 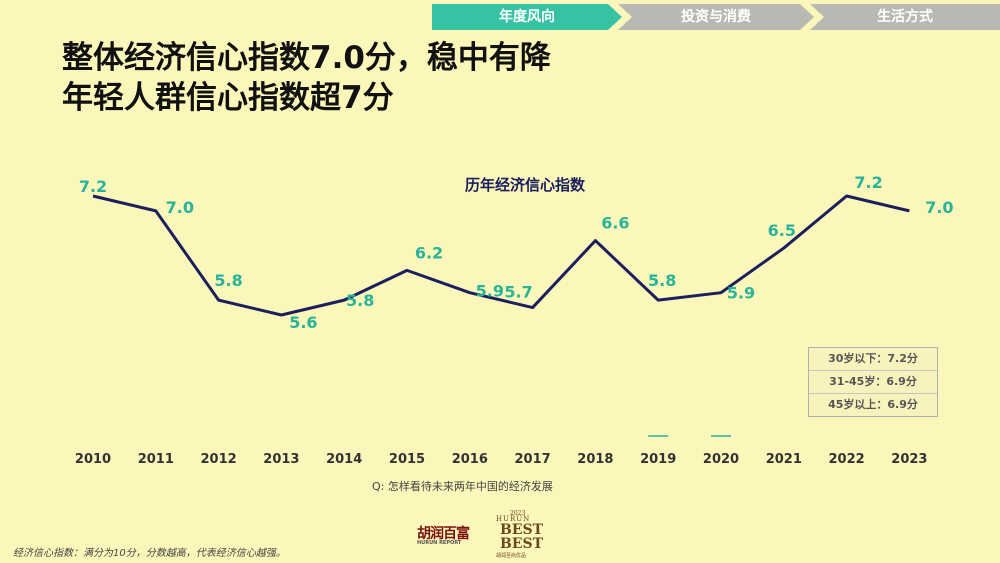 I want to click on tab-label: 投资与消费, so click(x=716, y=17).